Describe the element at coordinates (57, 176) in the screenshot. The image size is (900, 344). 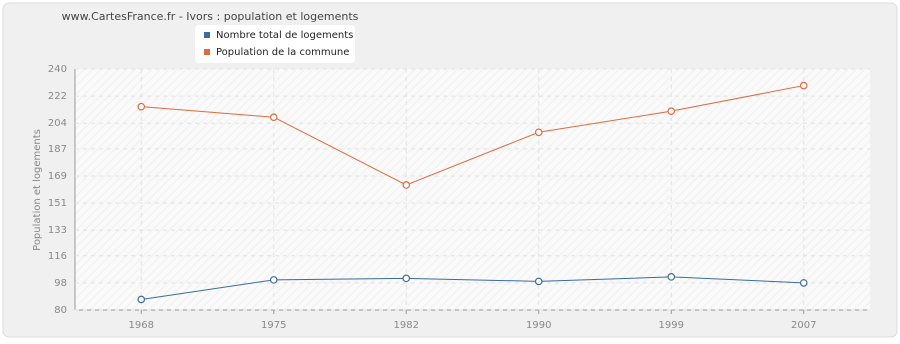
I see `y-tick-label: 169` at that location.